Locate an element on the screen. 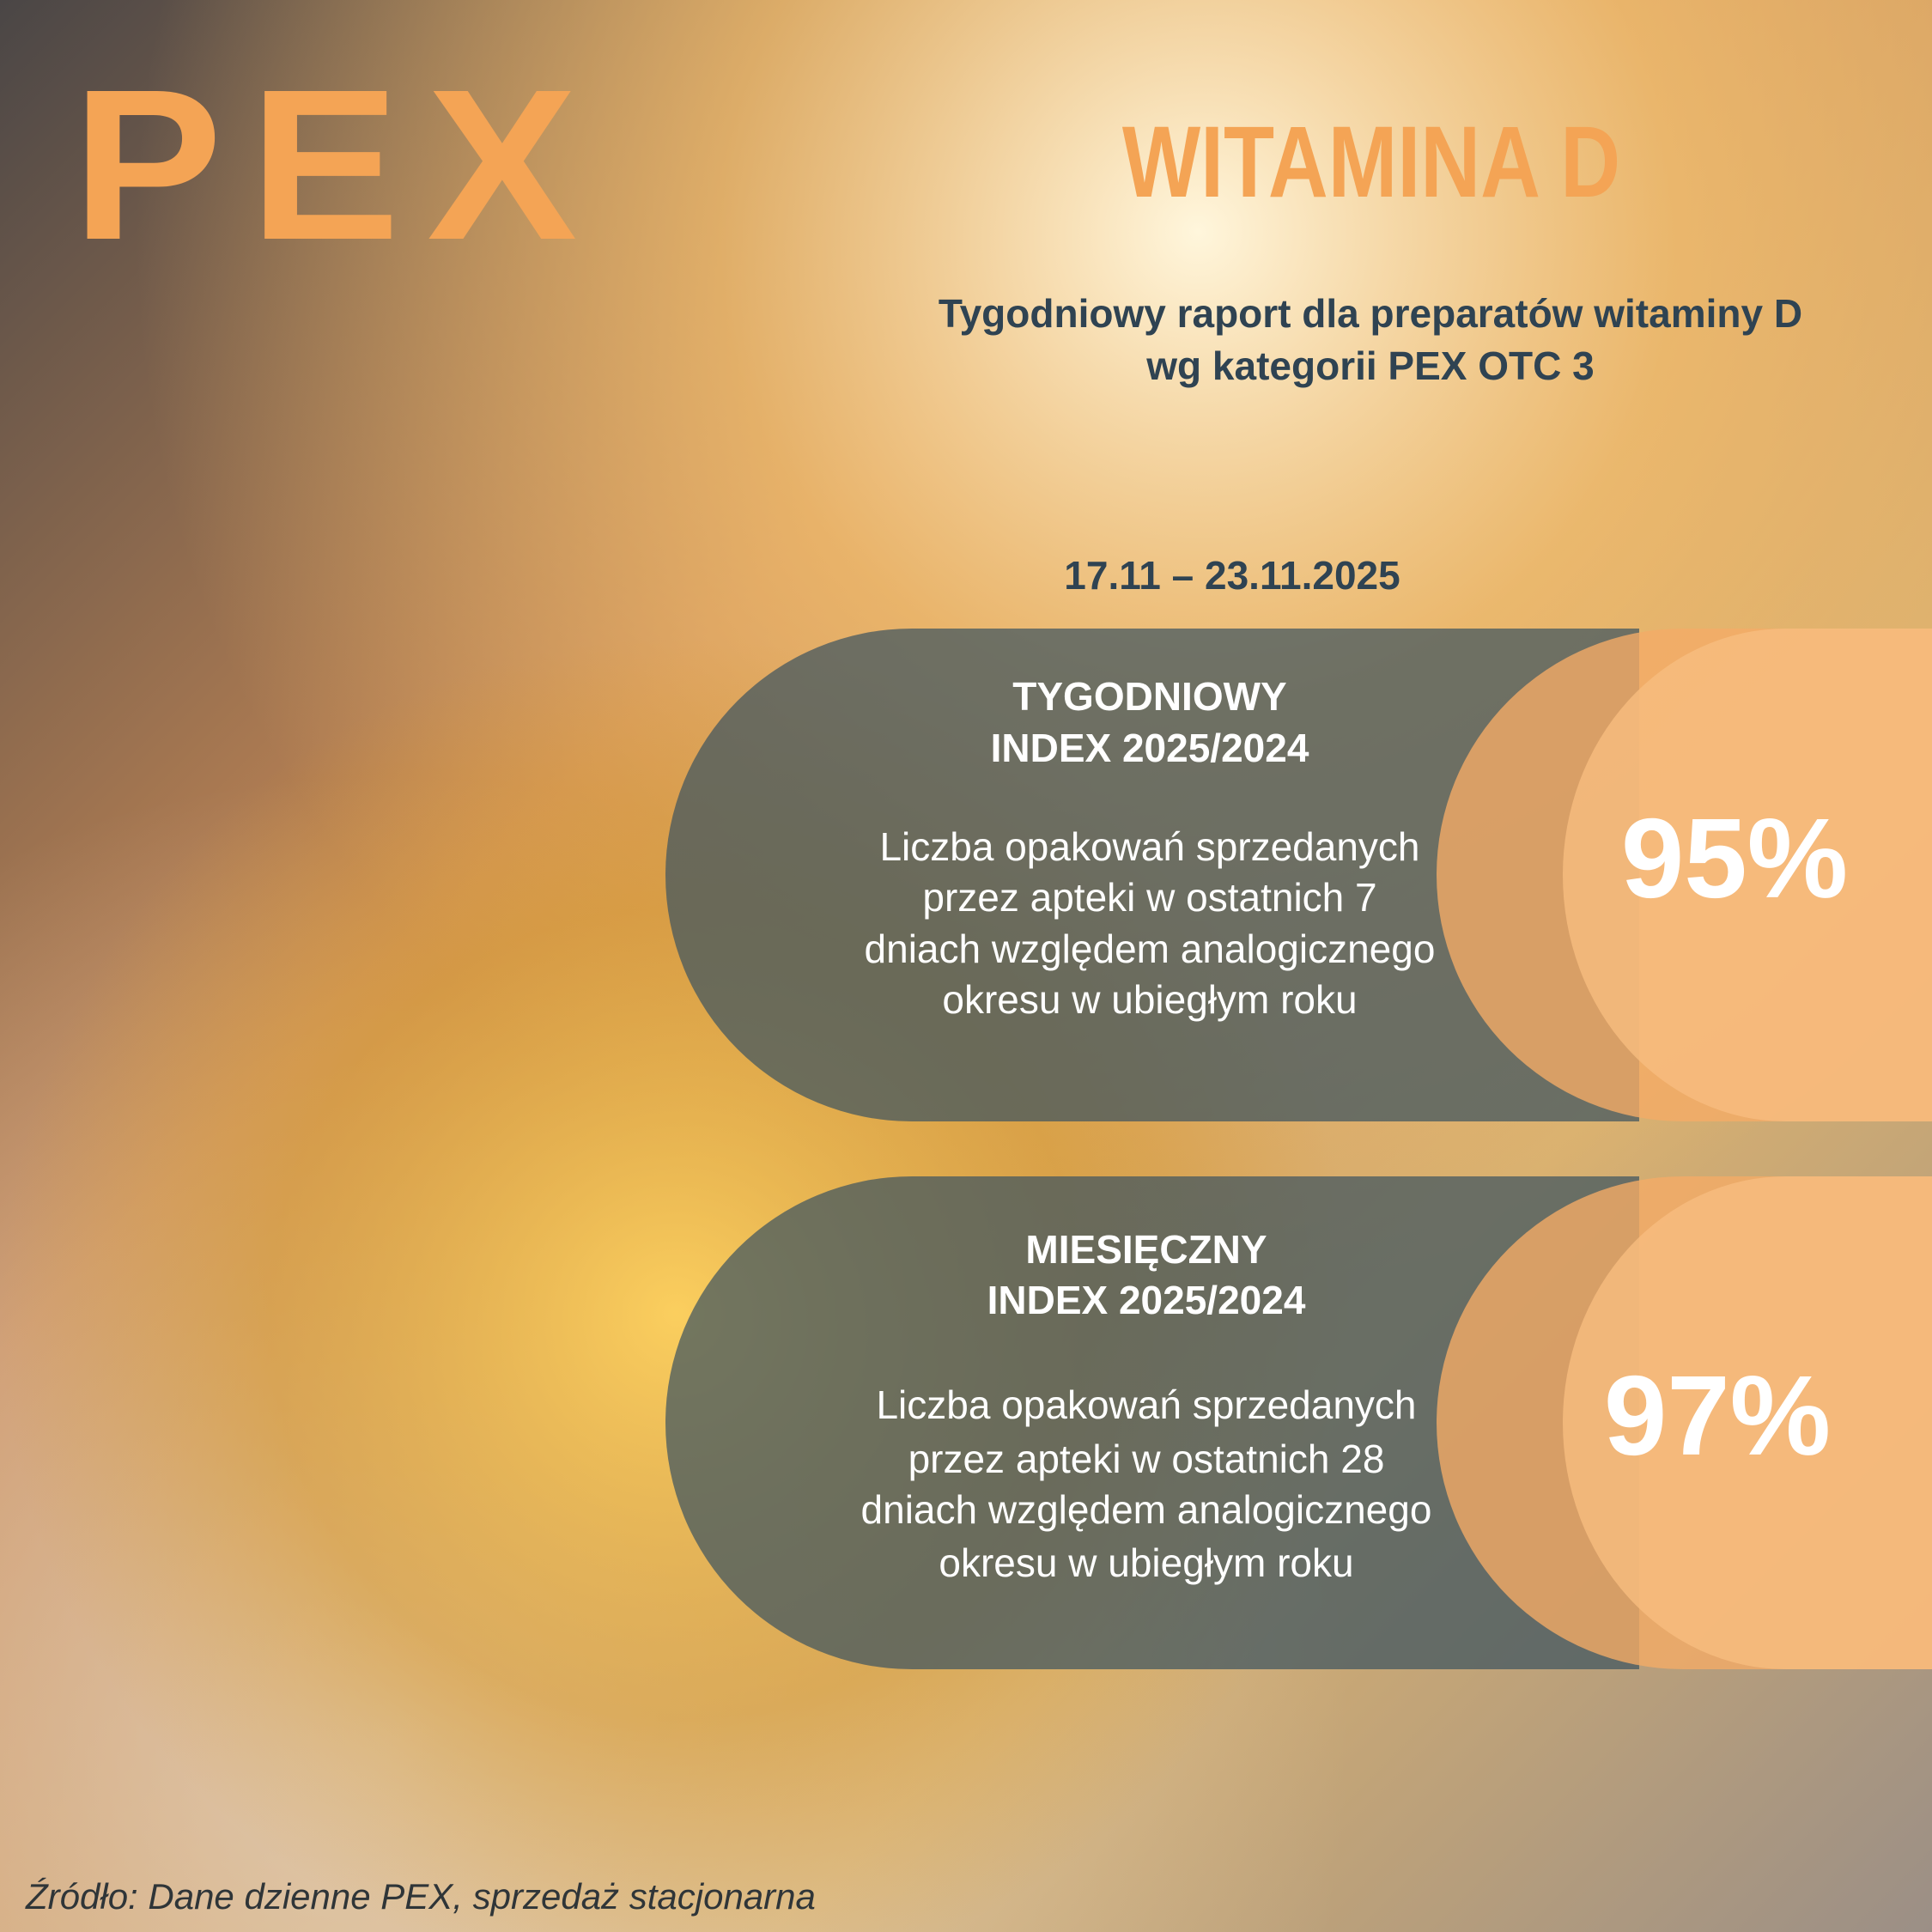 This screenshot has height=1932, width=1932. card-heading: TYGODNIOWY is located at coordinates (1149, 696).